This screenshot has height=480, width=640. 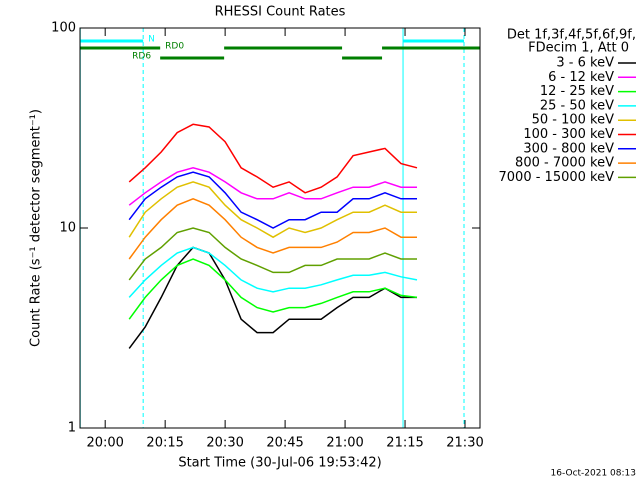 What do you see at coordinates (573, 120) in the screenshot?
I see `legend-label: 50 - 100 keV` at bounding box center [573, 120].